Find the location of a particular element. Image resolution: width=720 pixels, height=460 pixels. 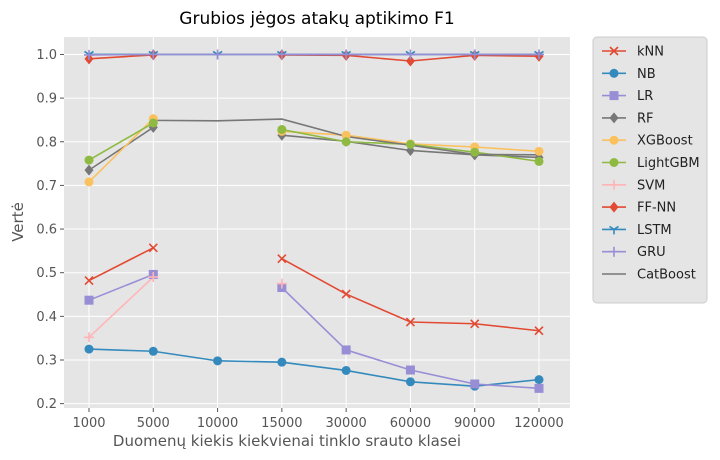

x-tick-label: 1000 is located at coordinates (88, 423).